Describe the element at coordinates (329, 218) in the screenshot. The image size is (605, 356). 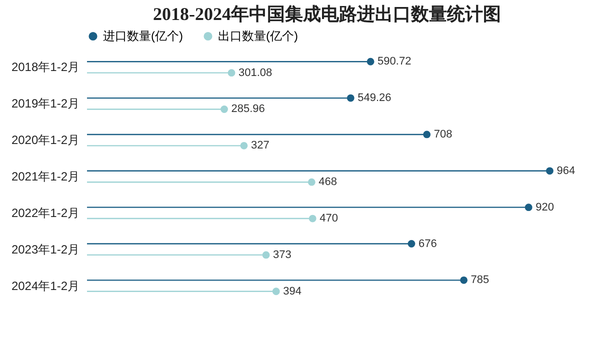
I see `data-label: 470` at that location.